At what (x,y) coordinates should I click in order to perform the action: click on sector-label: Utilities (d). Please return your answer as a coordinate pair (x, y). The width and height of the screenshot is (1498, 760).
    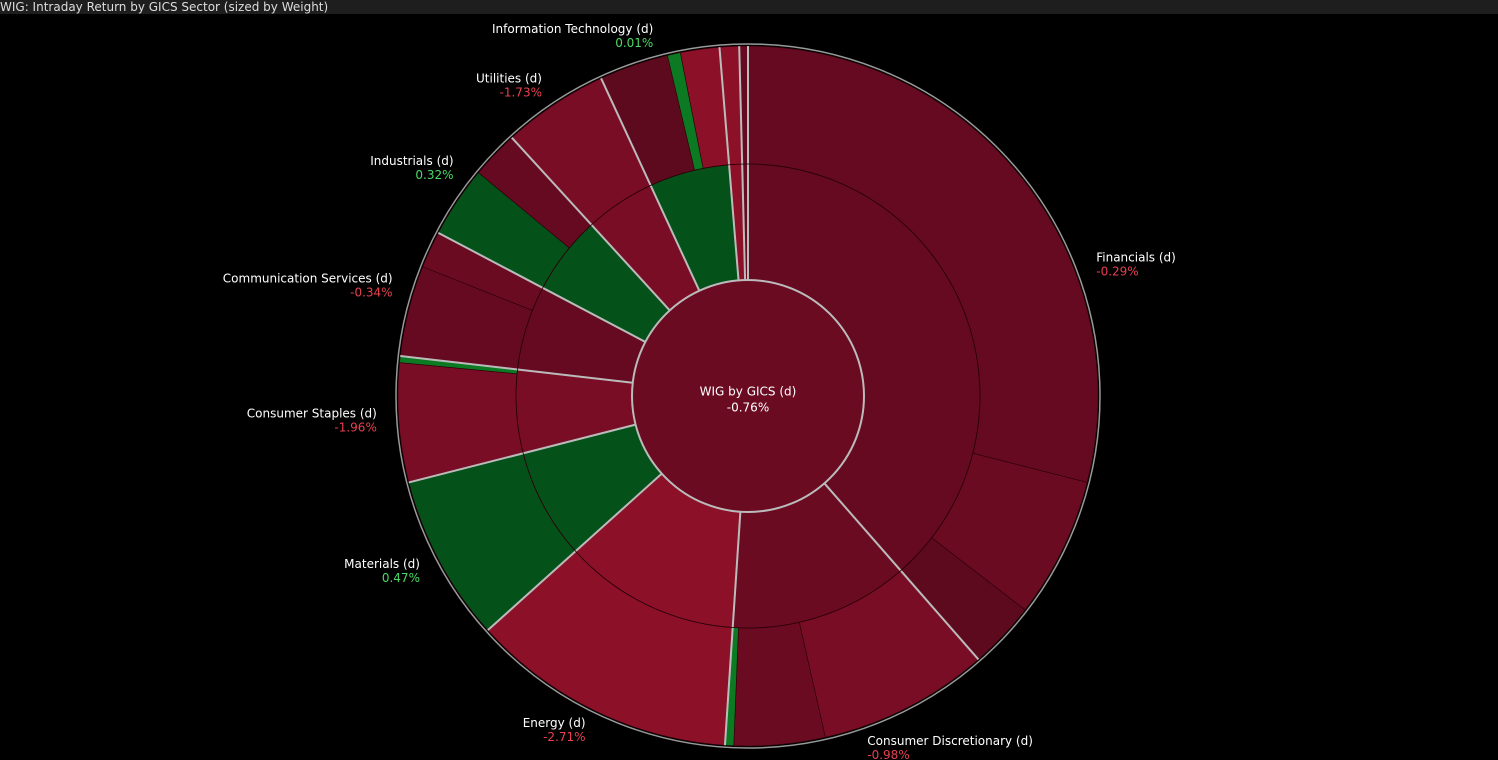
    Looking at the image, I should click on (509, 79).